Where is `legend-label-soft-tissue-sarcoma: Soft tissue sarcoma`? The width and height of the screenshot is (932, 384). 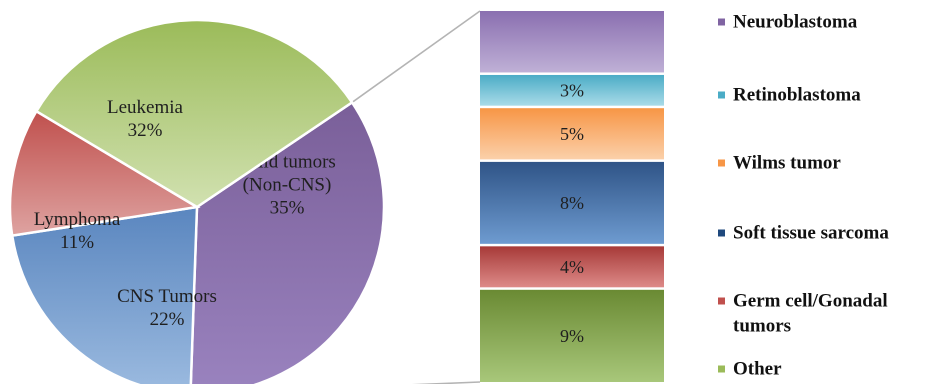
legend-label-soft-tissue-sarcoma: Soft tissue sarcoma is located at coordinates (811, 233).